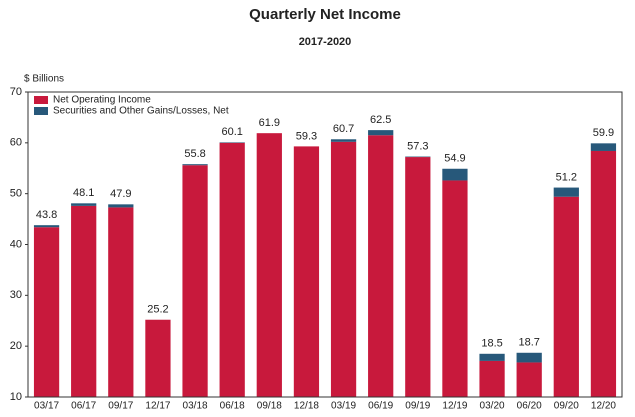 Image resolution: width=635 pixels, height=417 pixels. I want to click on y-tick-label: 20, so click(16, 346).